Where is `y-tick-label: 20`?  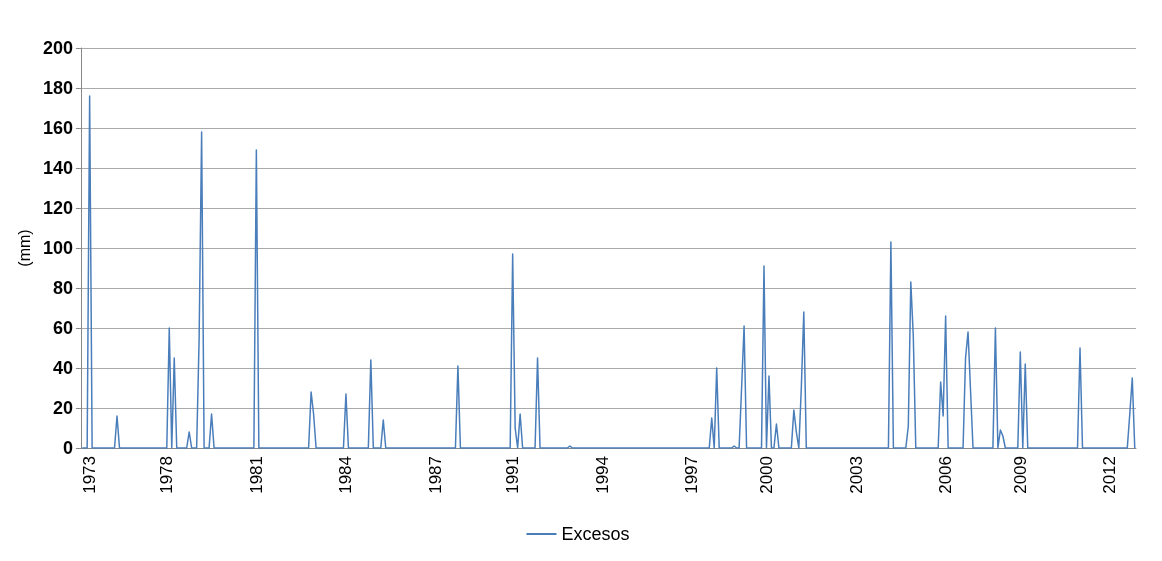
y-tick-label: 20 is located at coordinates (62, 408).